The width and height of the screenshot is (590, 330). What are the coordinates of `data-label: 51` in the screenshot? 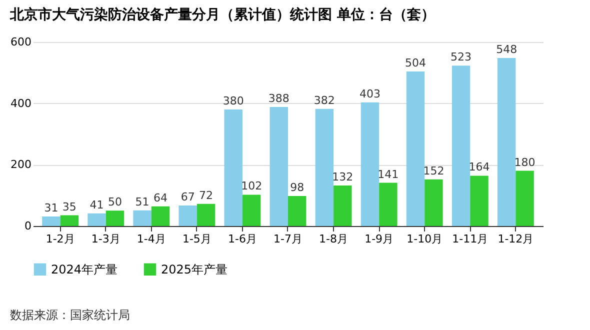 It's located at (142, 201).